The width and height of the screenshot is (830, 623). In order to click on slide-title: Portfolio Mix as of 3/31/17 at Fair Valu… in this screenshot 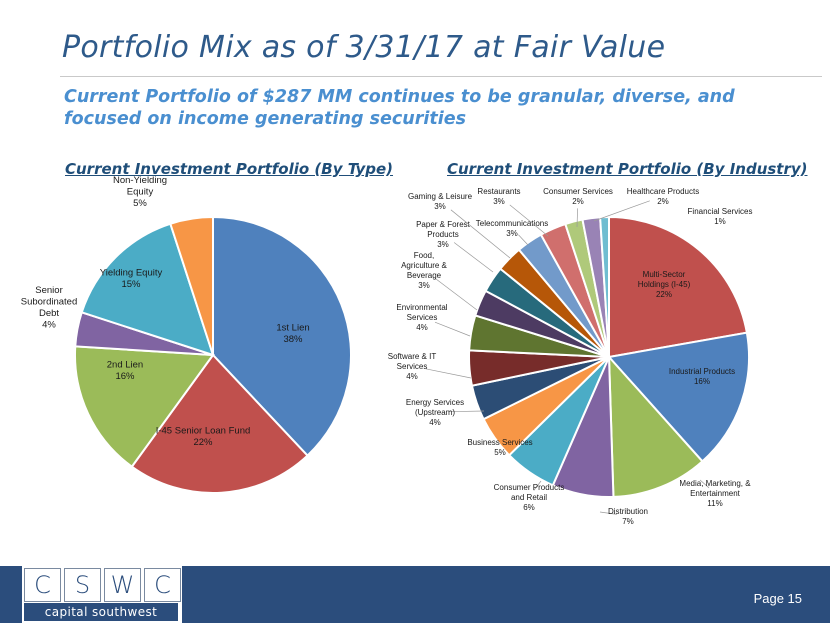, I will do `click(364, 47)`.